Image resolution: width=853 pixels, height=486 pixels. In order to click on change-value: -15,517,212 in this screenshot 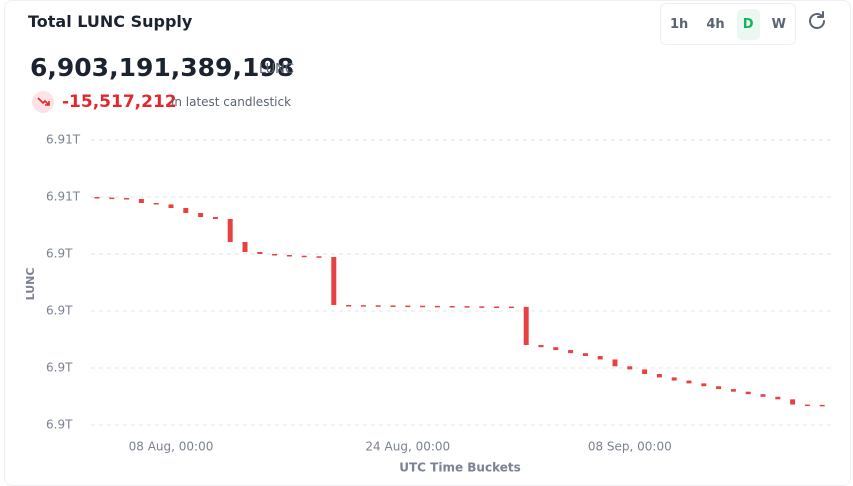, I will do `click(119, 102)`.